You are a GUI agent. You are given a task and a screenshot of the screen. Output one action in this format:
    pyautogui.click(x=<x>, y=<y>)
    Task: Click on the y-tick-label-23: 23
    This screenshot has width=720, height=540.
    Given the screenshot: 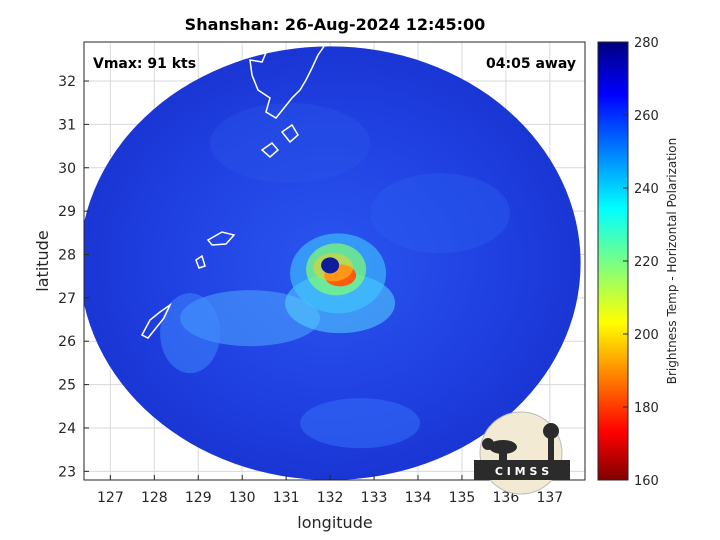 What is the action you would take?
    pyautogui.click(x=67, y=472)
    